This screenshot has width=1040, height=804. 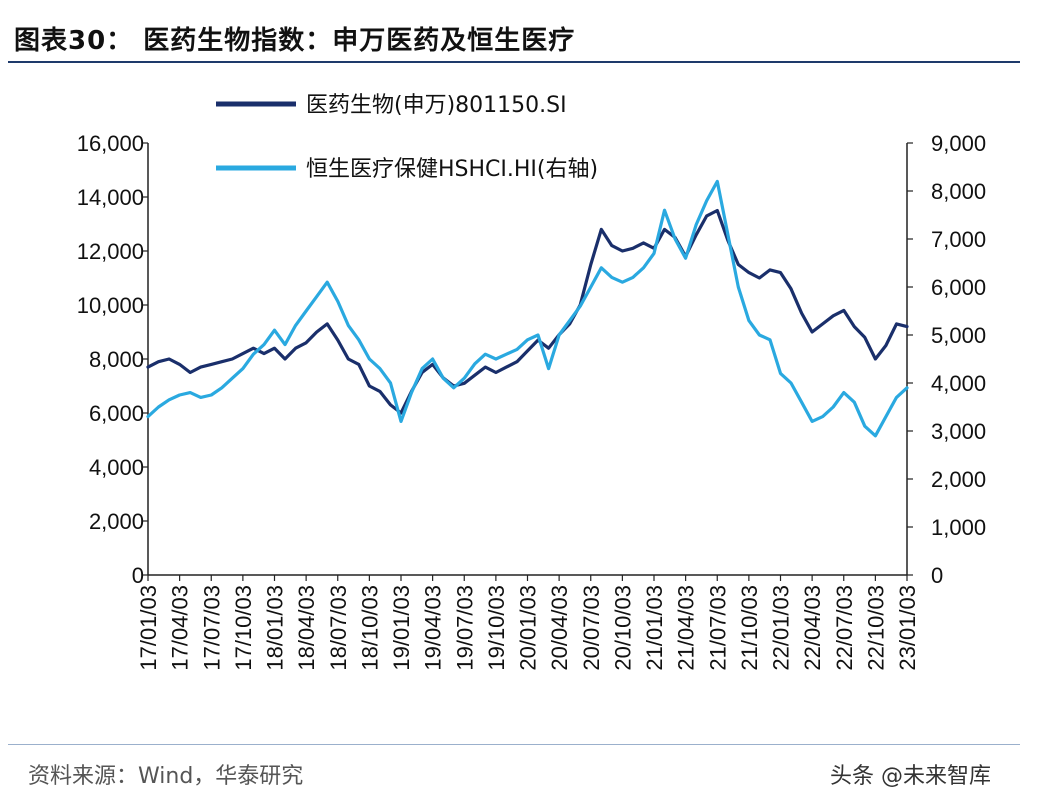 What do you see at coordinates (369, 628) in the screenshot?
I see `x-tick-label: 18/10/03` at bounding box center [369, 628].